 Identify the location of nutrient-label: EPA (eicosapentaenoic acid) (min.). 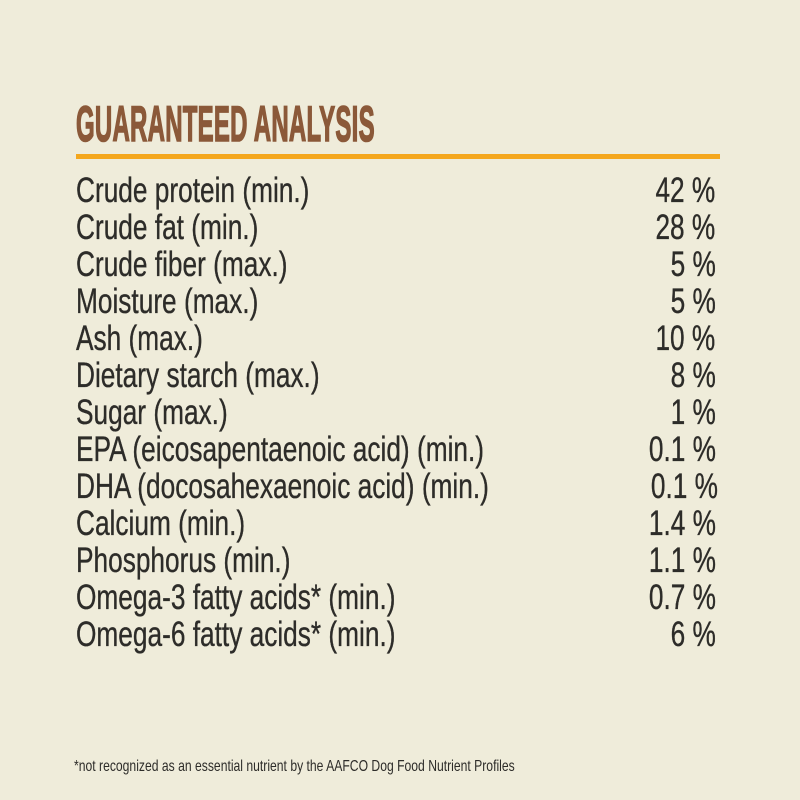
(280, 449).